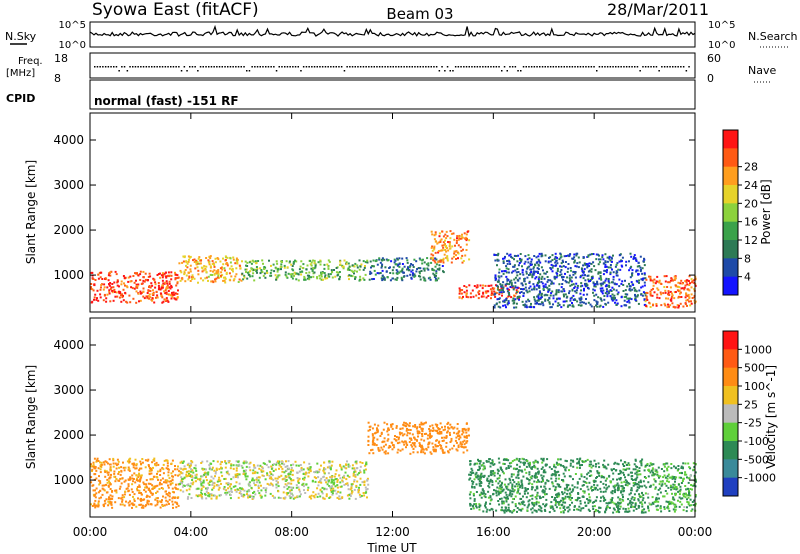 This screenshot has width=800, height=554. What do you see at coordinates (371, 67) in the screenshot?
I see `freq-point` at bounding box center [371, 67].